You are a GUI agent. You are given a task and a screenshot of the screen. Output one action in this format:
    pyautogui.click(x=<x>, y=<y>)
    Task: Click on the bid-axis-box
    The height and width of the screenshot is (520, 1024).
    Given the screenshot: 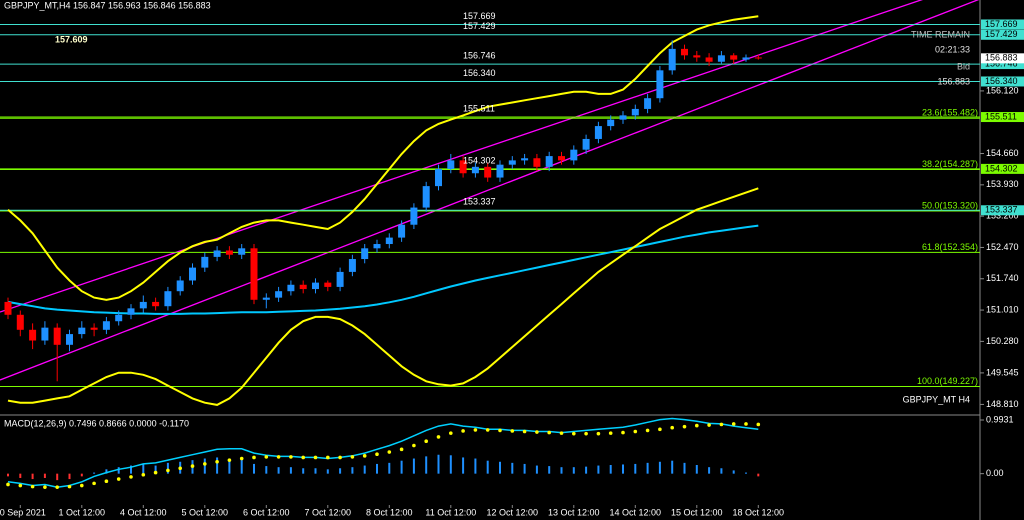 What is the action you would take?
    pyautogui.click(x=1002, y=58)
    